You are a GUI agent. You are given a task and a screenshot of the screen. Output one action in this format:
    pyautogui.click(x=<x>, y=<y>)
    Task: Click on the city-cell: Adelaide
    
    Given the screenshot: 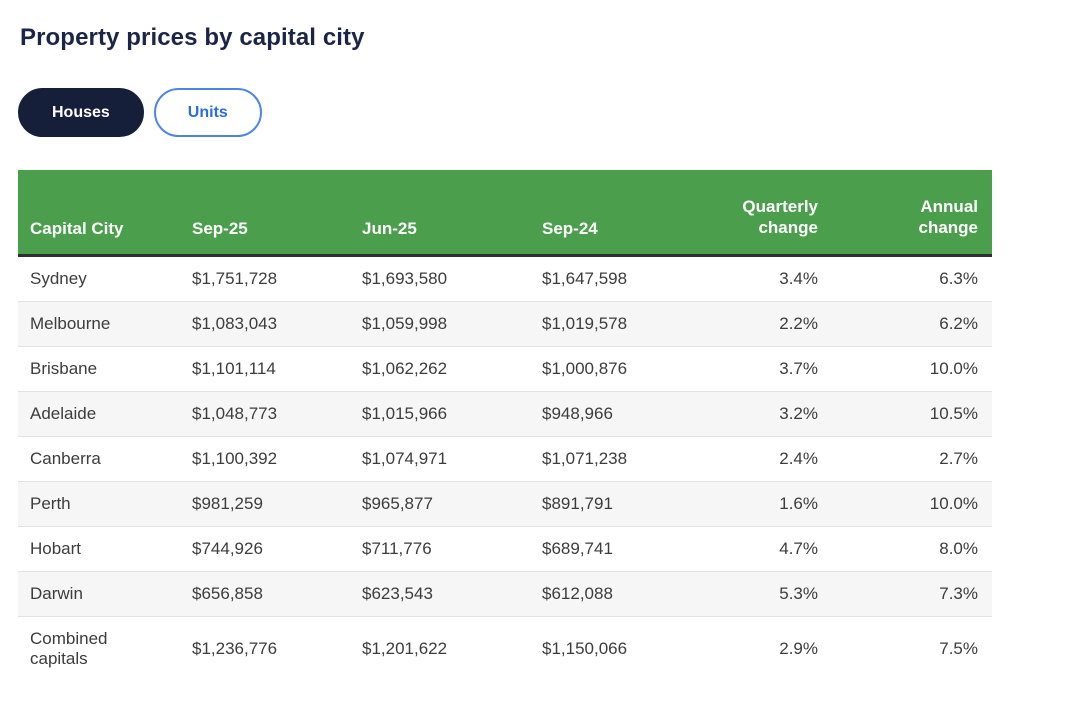 What is the action you would take?
    pyautogui.click(x=63, y=413)
    